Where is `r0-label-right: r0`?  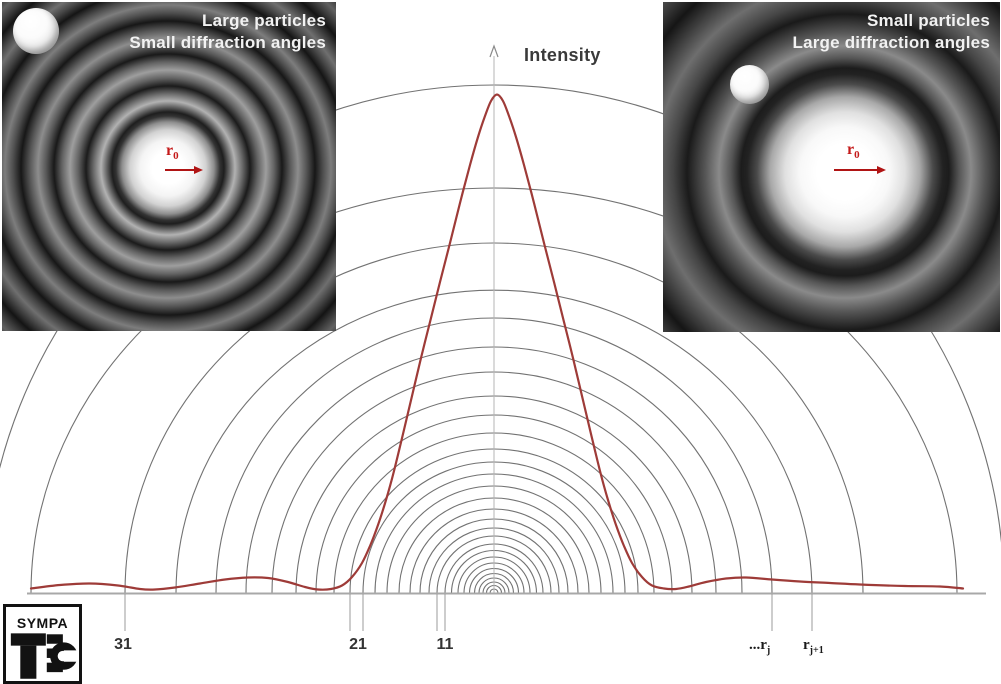 r0-label-right: r0 is located at coordinates (853, 151).